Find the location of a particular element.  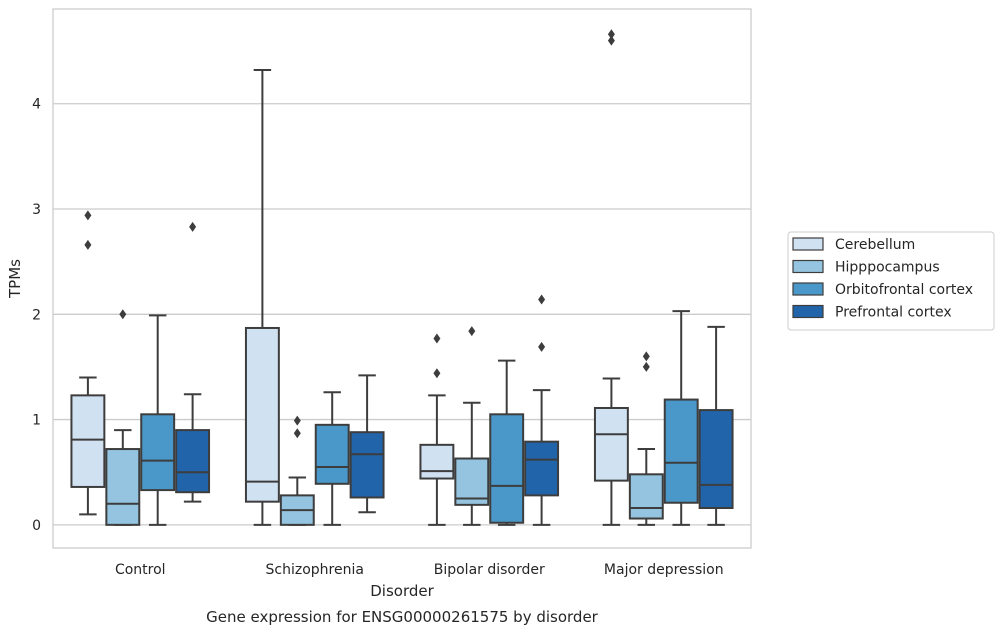

y-tick-label: 3 is located at coordinates (36, 210).